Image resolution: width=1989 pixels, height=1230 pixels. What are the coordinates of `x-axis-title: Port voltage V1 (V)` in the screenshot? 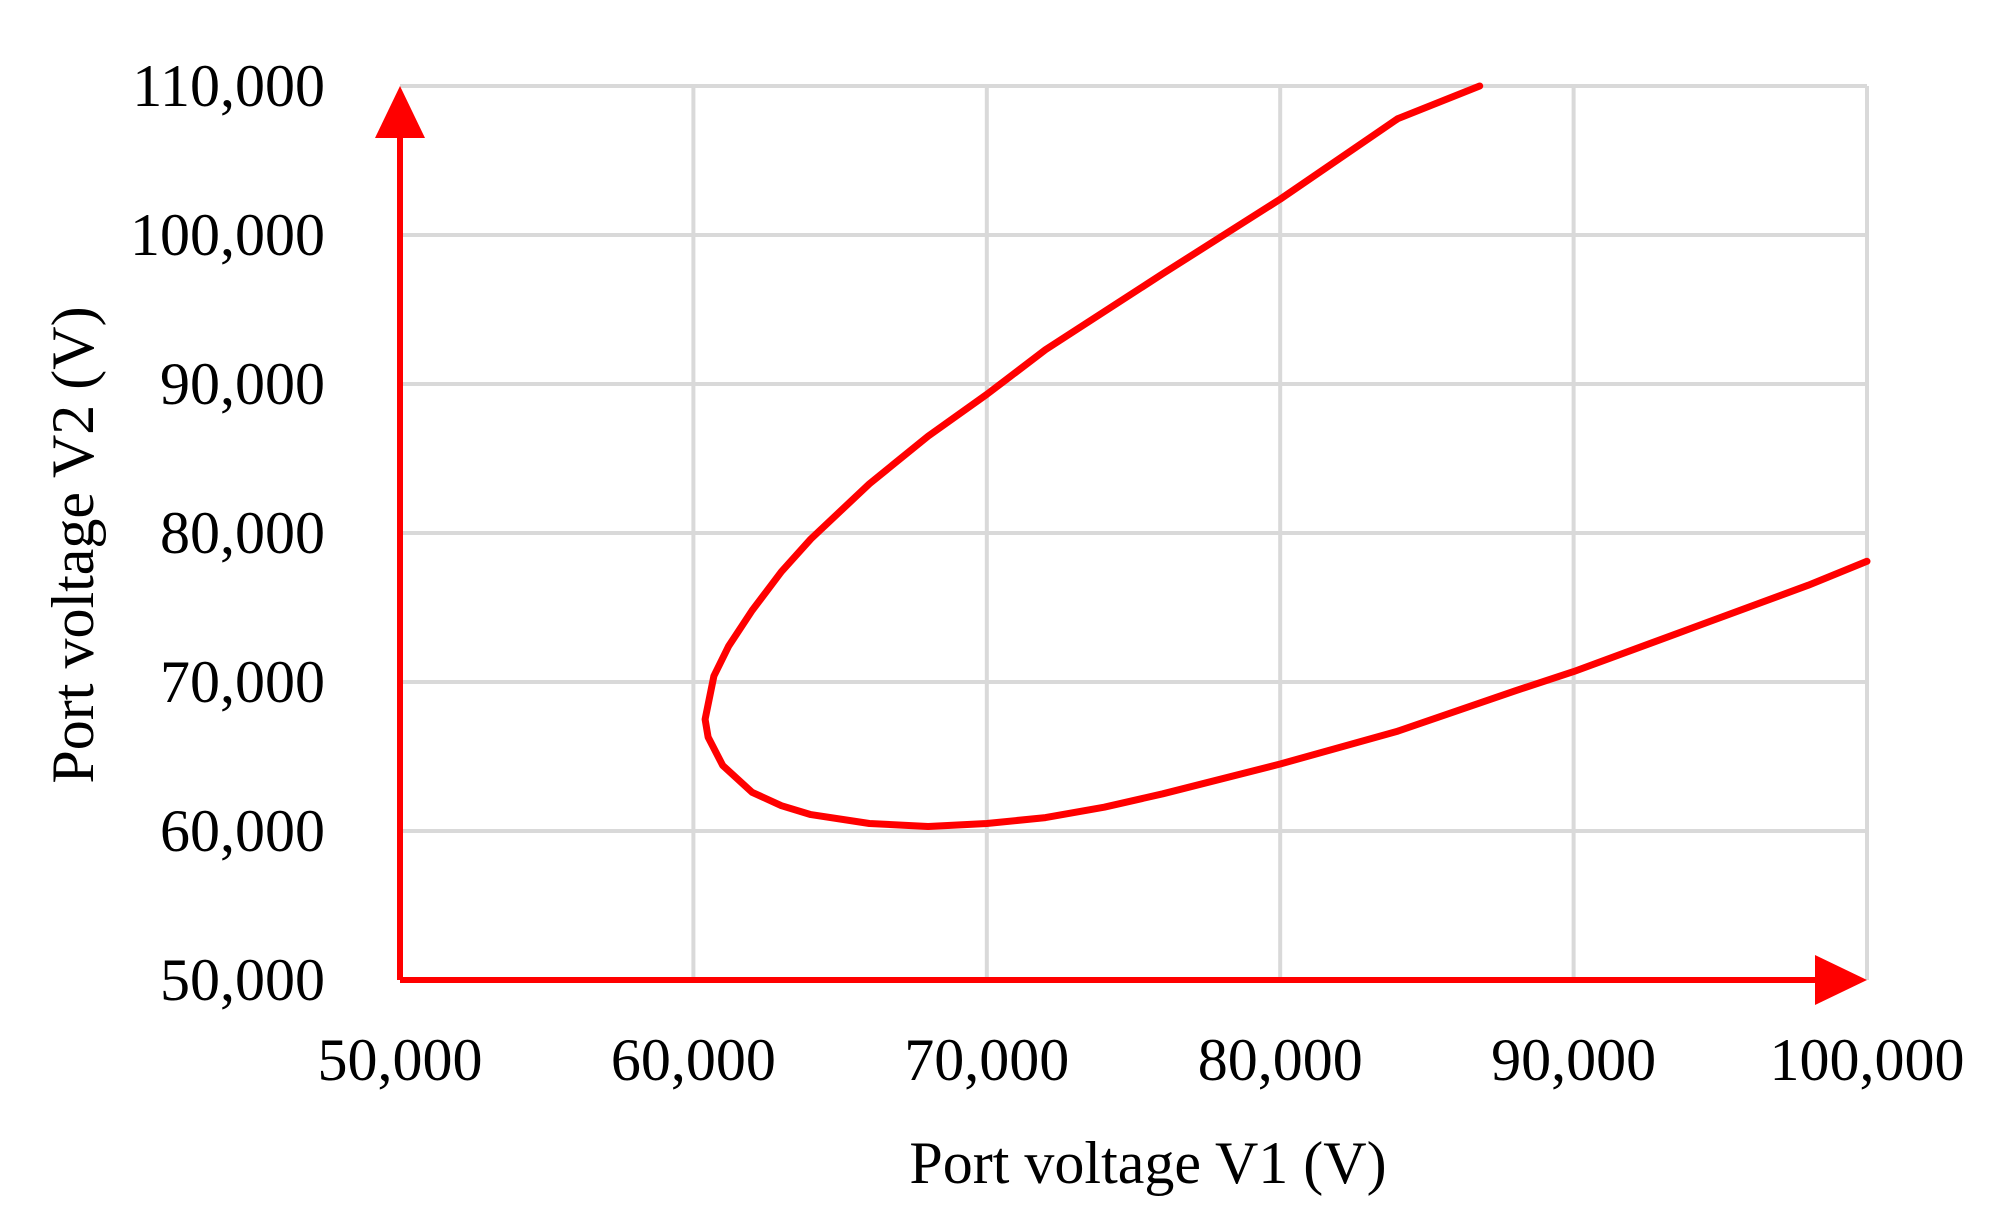 It's located at (1147, 1163).